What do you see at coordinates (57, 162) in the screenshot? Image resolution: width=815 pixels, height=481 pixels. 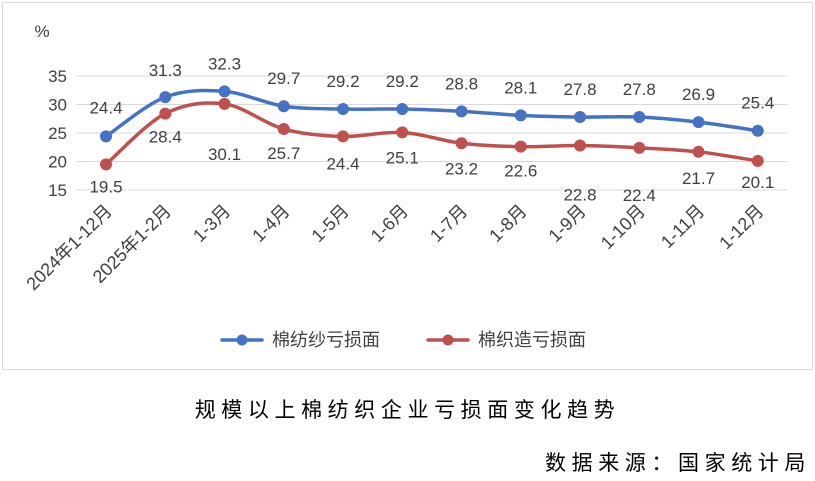 I see `y-tick-label: 20` at bounding box center [57, 162].